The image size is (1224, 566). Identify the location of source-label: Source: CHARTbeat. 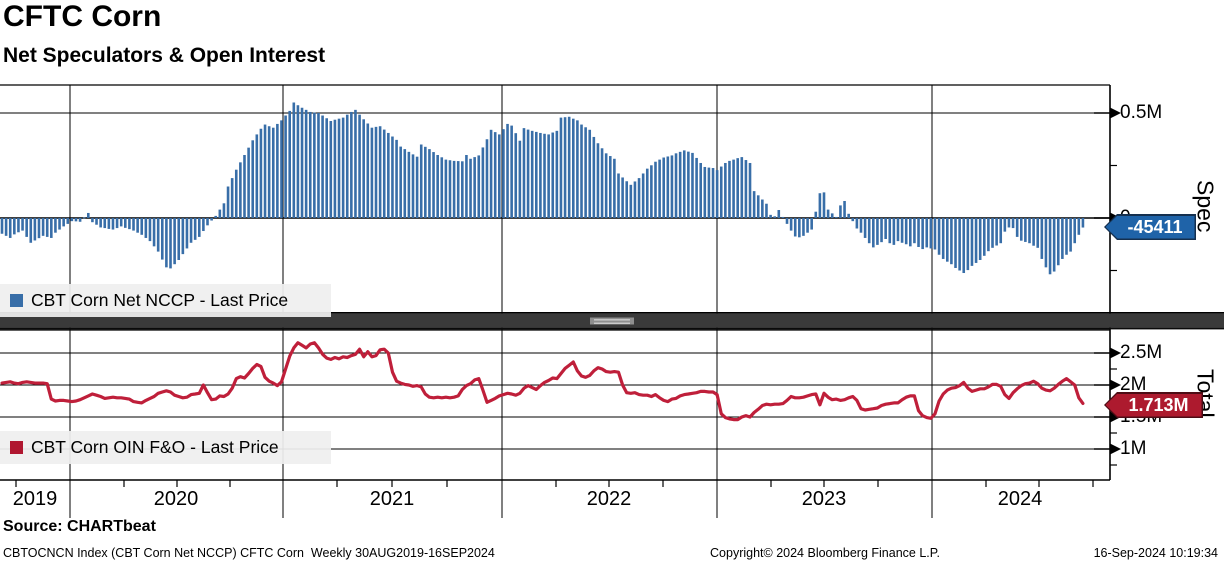
(79, 526).